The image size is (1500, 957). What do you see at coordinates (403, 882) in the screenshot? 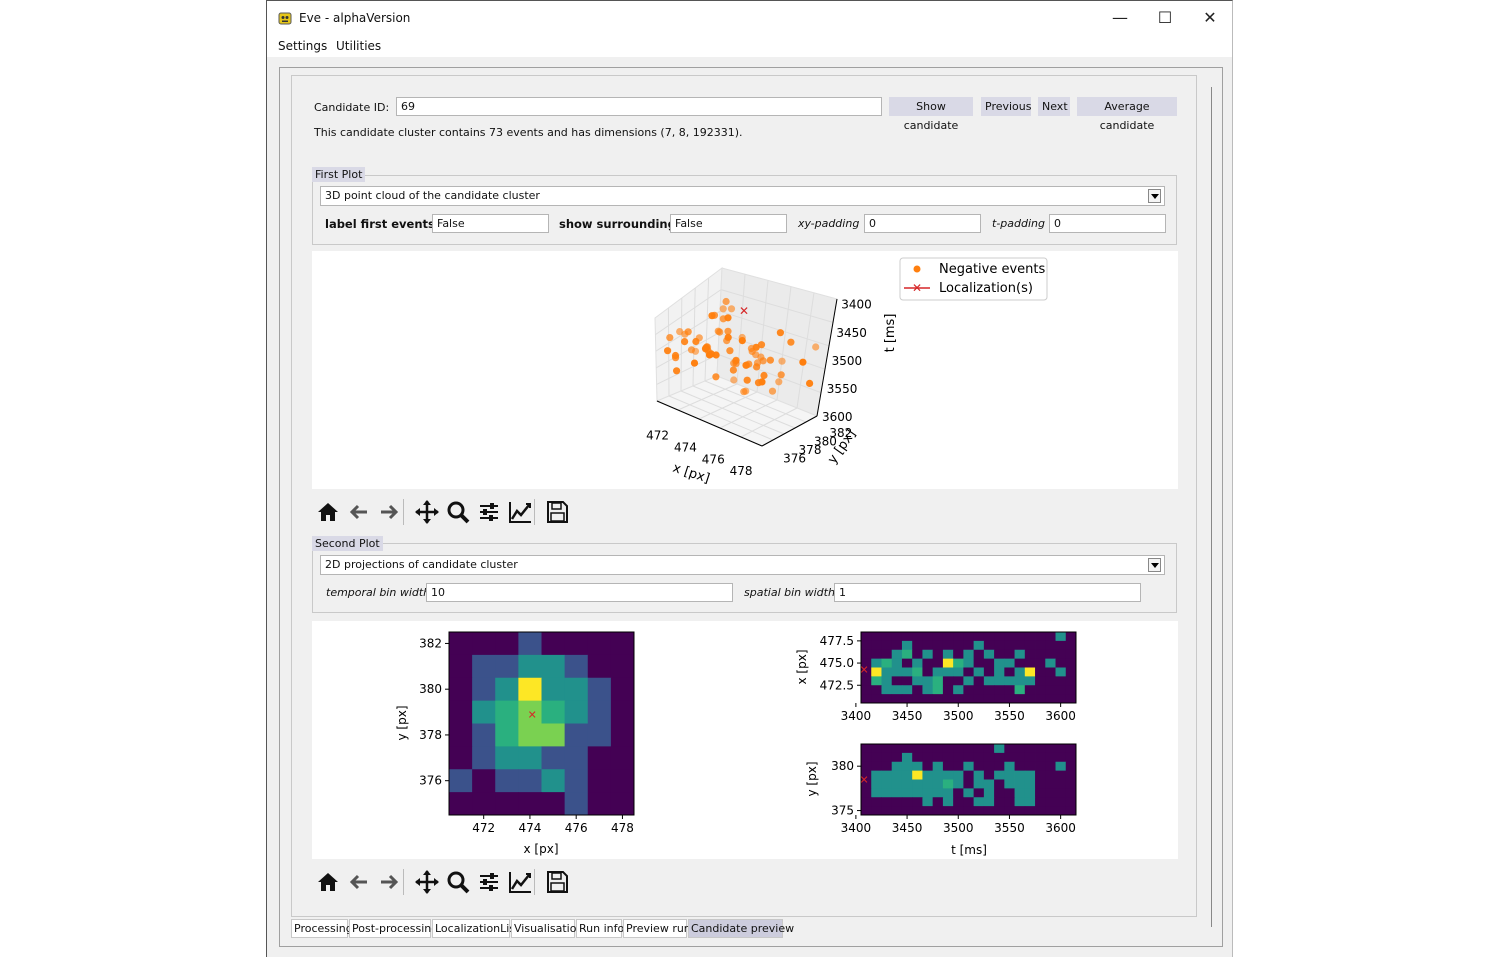
I see `toolbar-separator` at bounding box center [403, 882].